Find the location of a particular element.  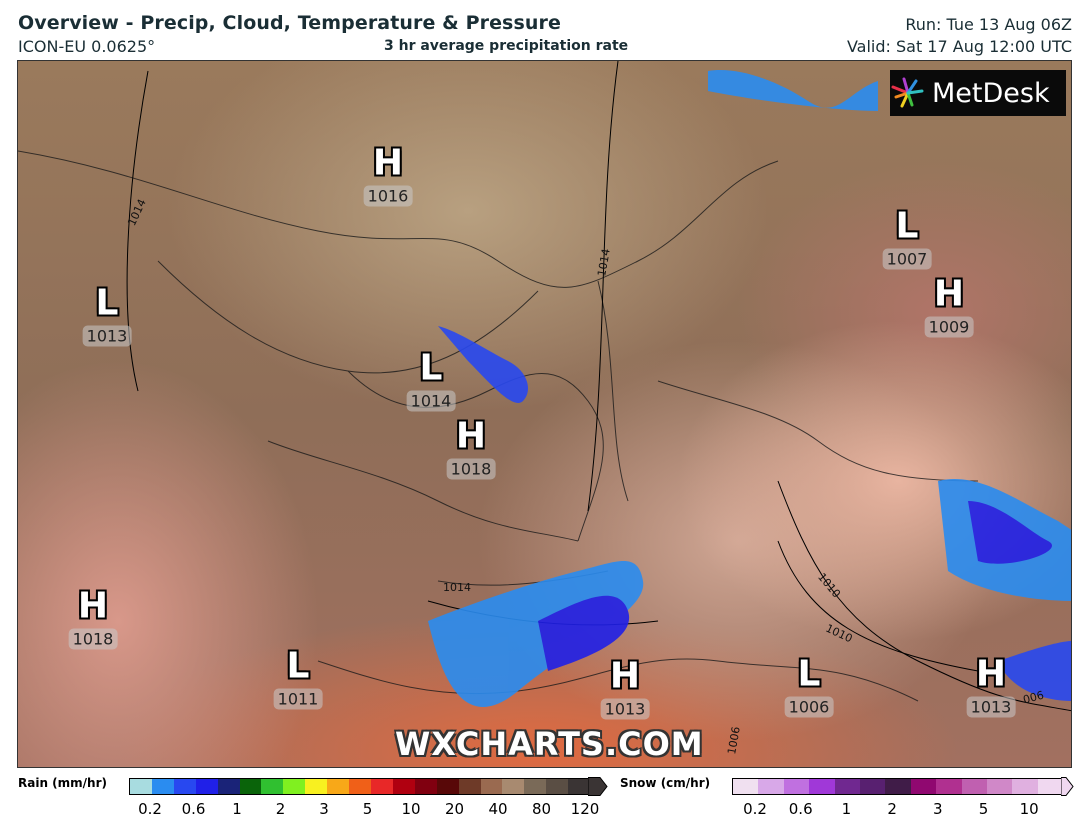

logo-text: MetDesk is located at coordinates (991, 93).